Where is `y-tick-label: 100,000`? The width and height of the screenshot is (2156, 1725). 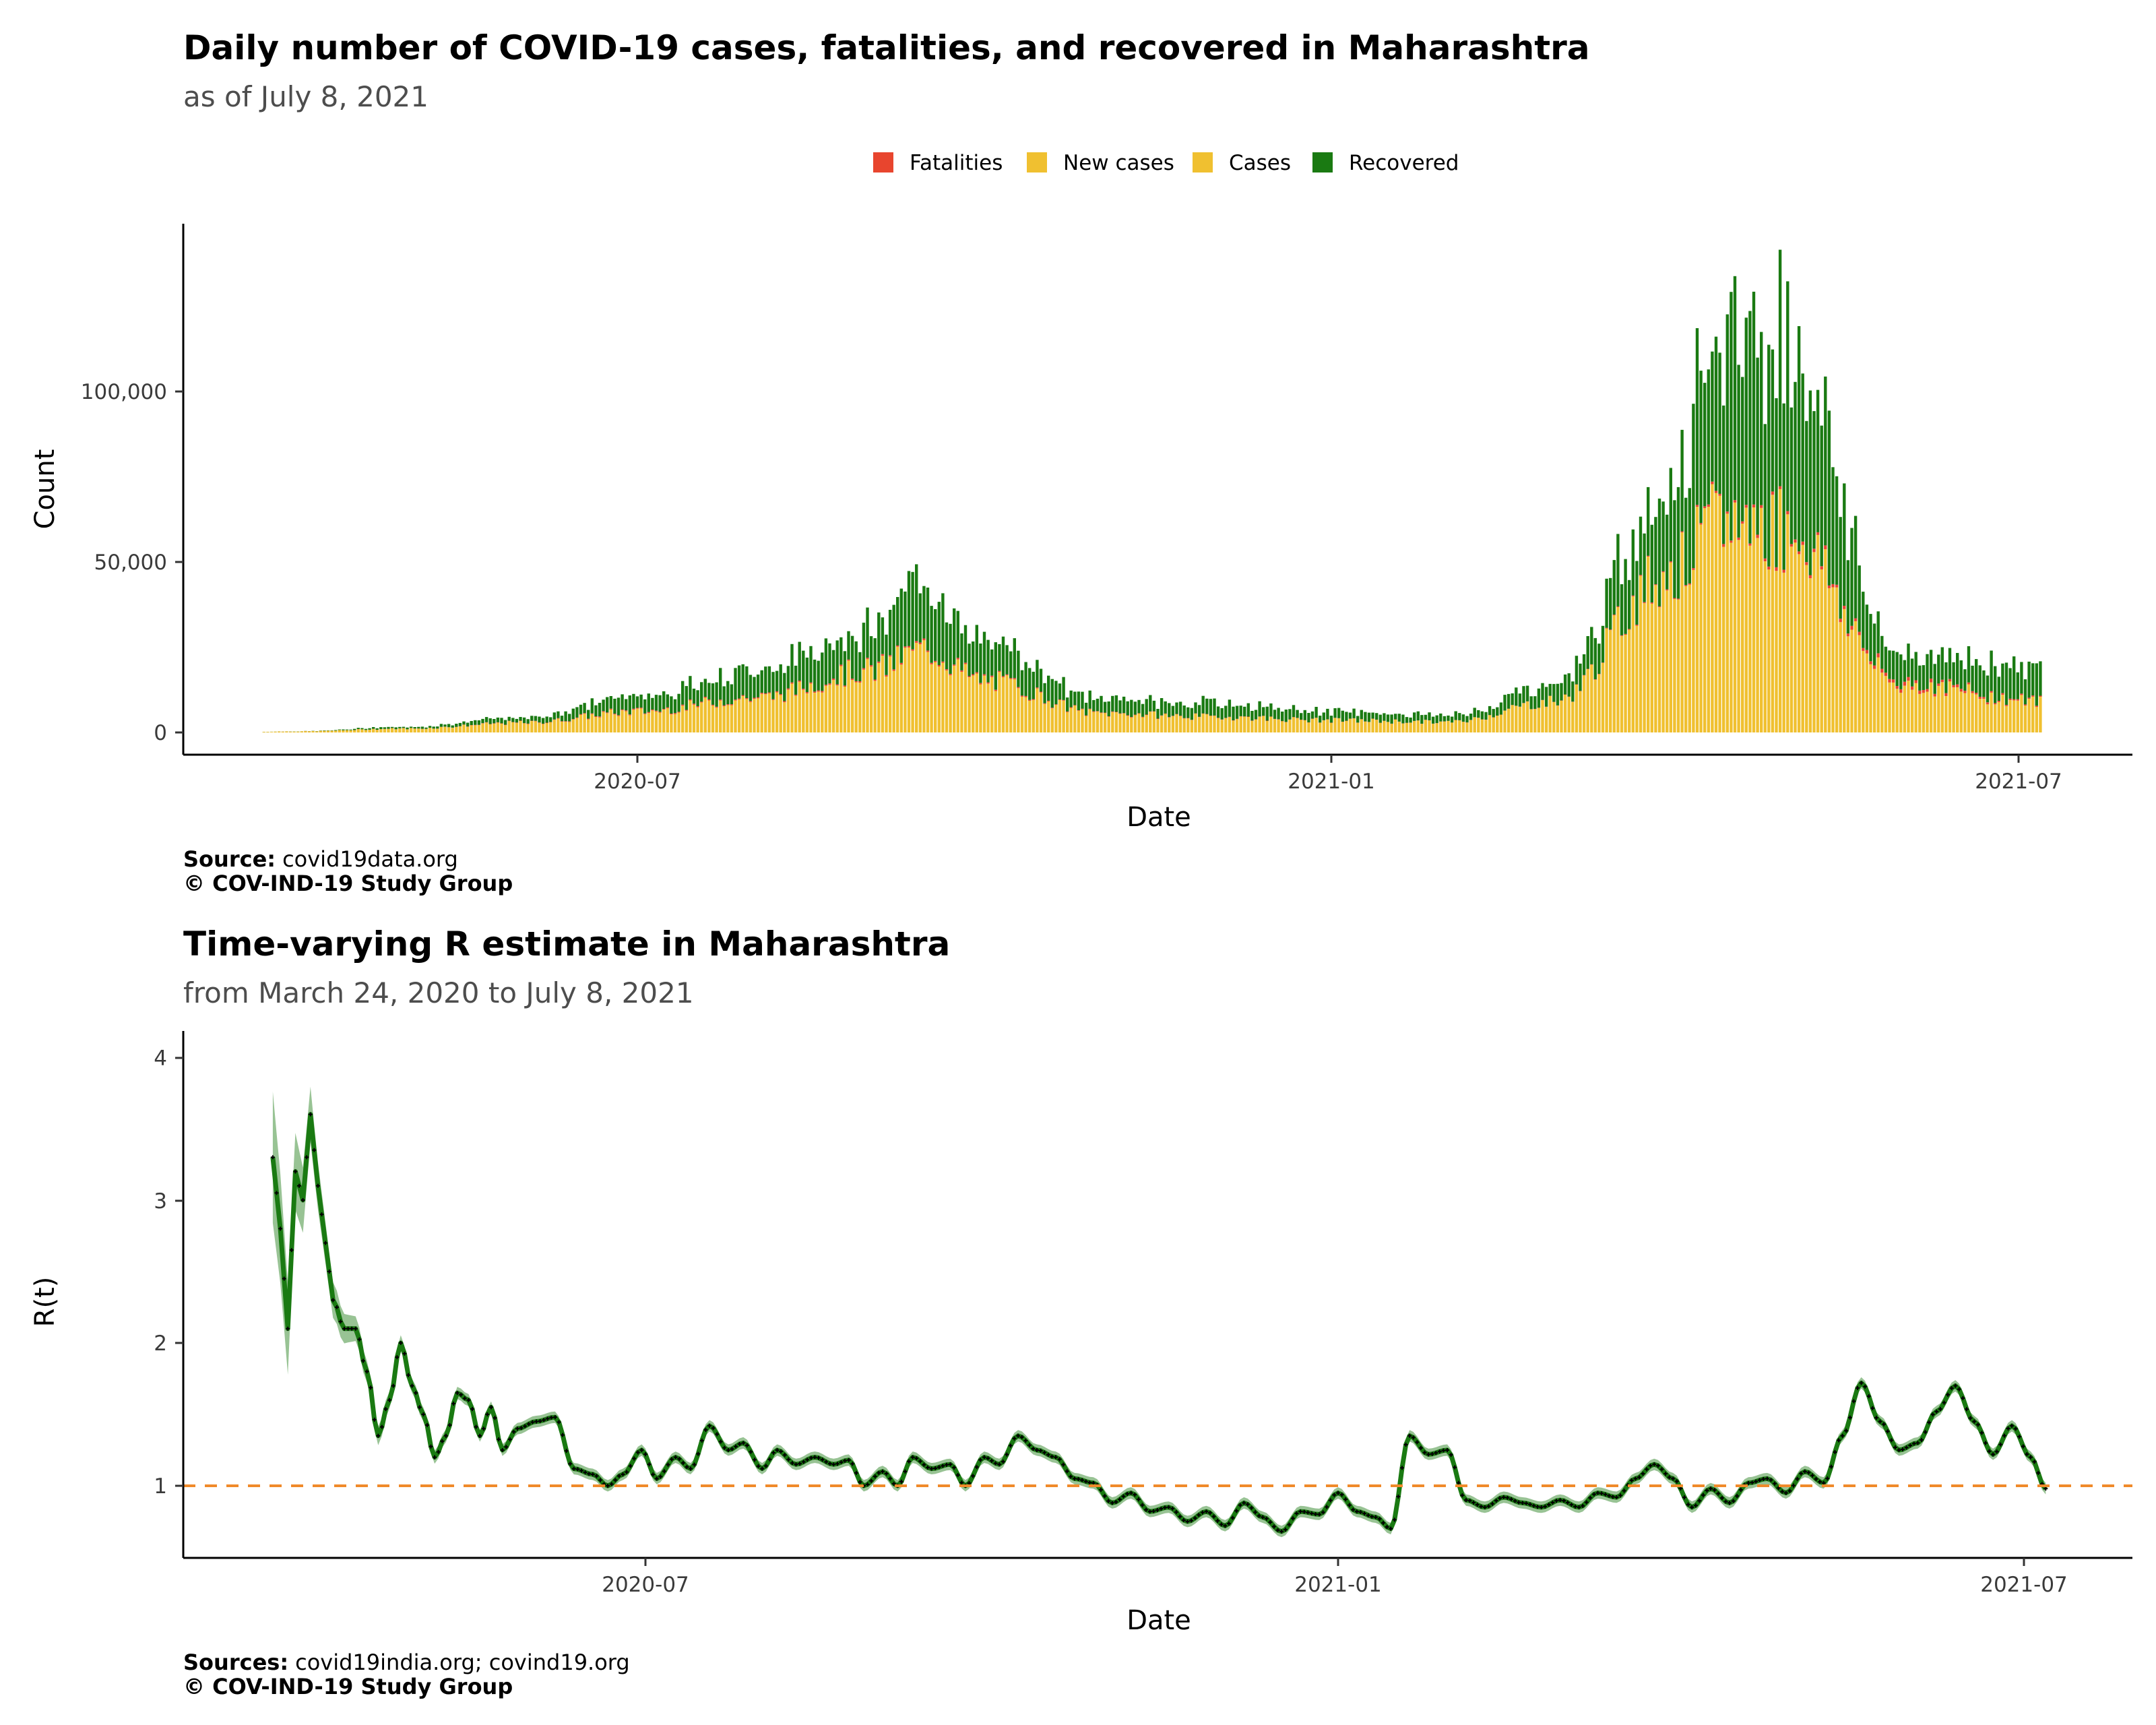
y-tick-label: 100,000 is located at coordinates (124, 392).